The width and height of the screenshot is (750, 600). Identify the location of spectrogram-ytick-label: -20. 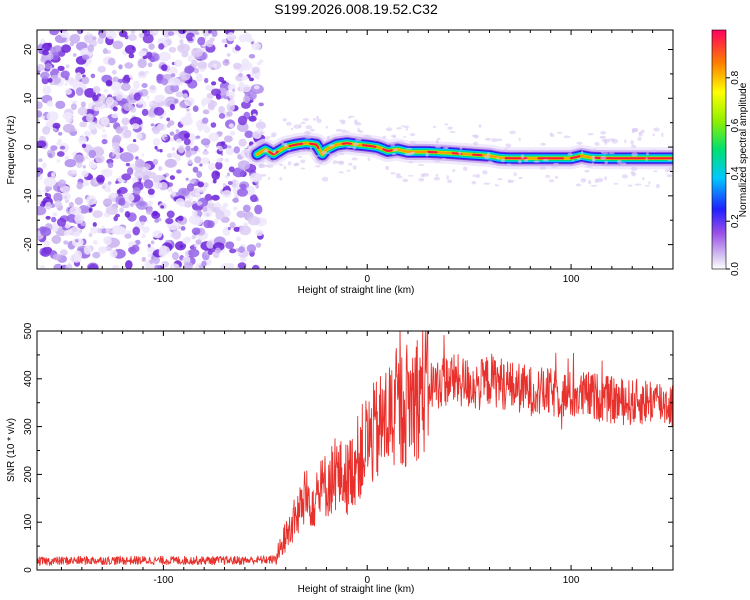
(28, 244).